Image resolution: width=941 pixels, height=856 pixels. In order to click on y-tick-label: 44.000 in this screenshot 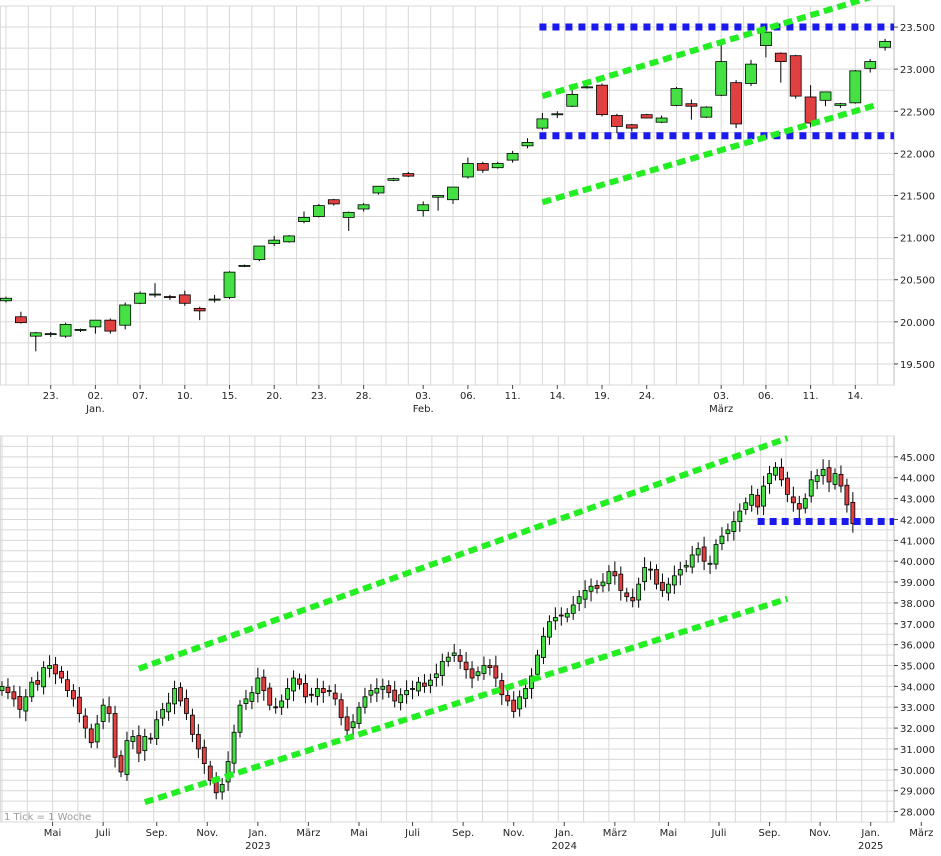, I will do `click(917, 479)`.